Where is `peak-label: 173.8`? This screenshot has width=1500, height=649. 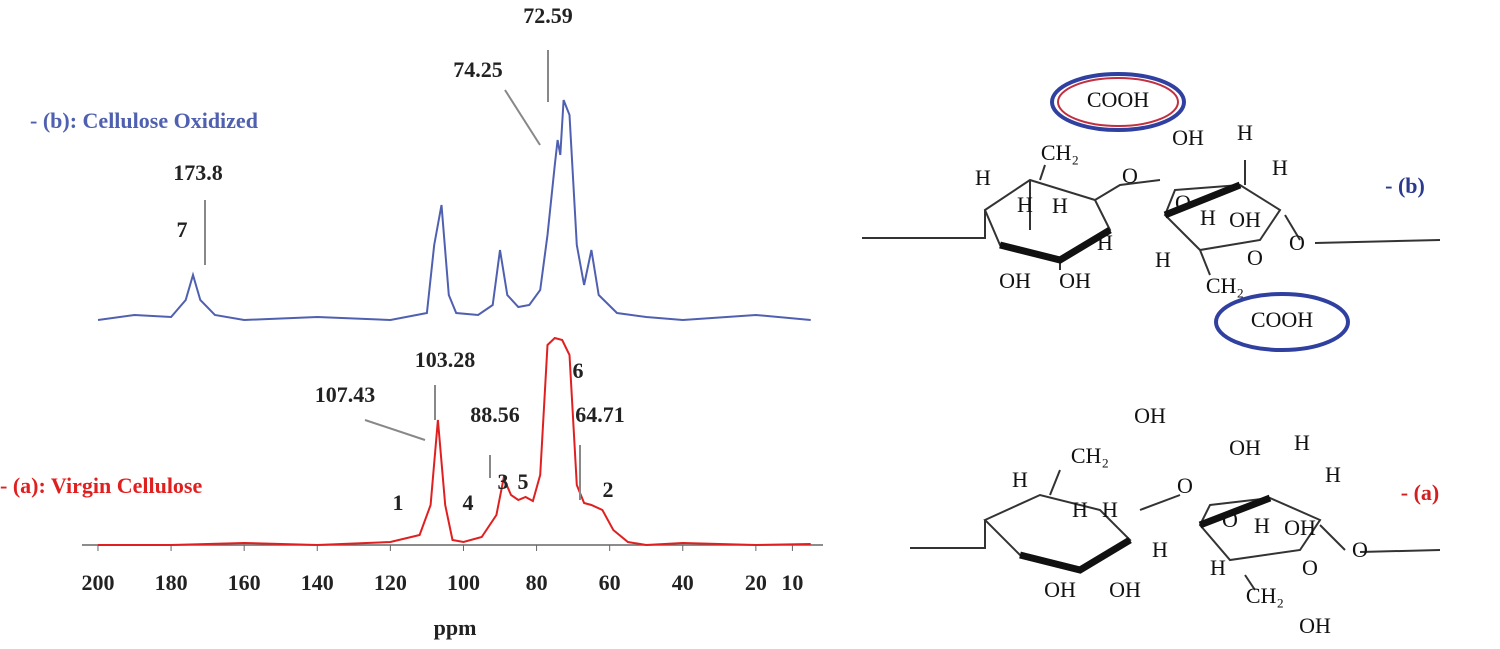
peak-label: 173.8 is located at coordinates (198, 172).